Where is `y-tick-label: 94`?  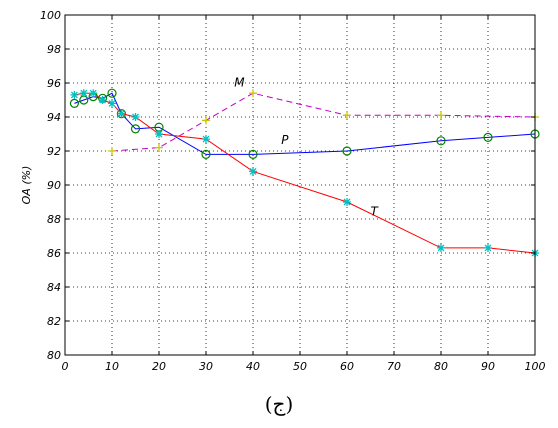 y-tick-label: 94 is located at coordinates (54, 117).